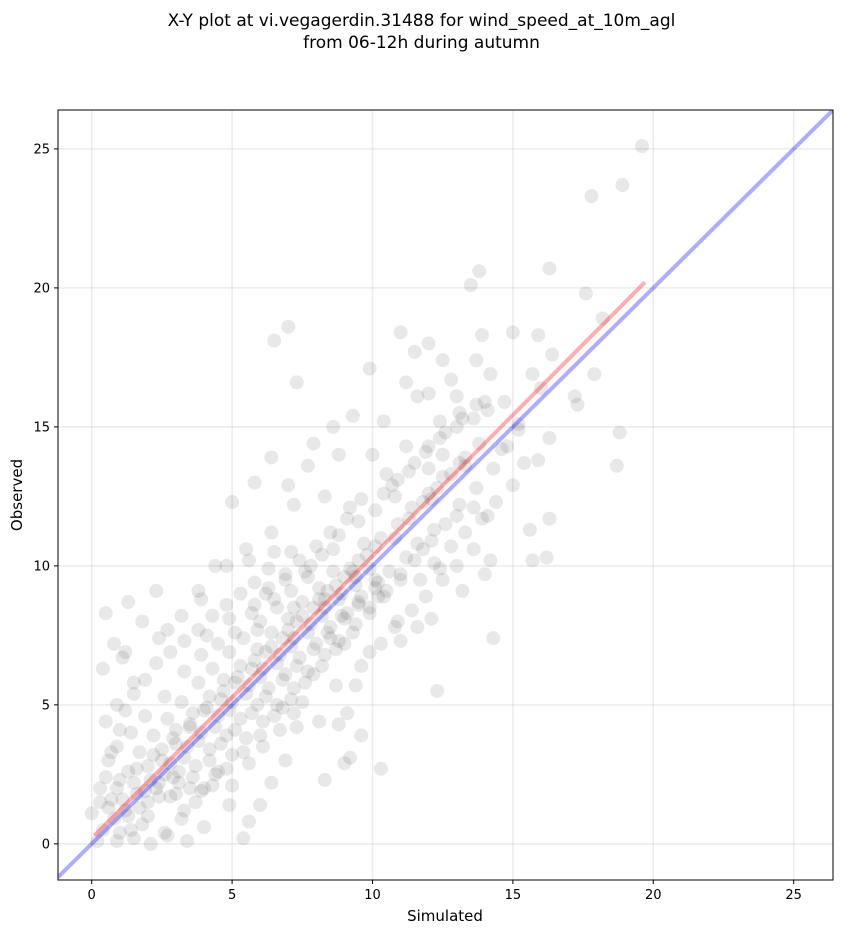  Describe the element at coordinates (92, 895) in the screenshot. I see `x-tick-label: 0` at that location.